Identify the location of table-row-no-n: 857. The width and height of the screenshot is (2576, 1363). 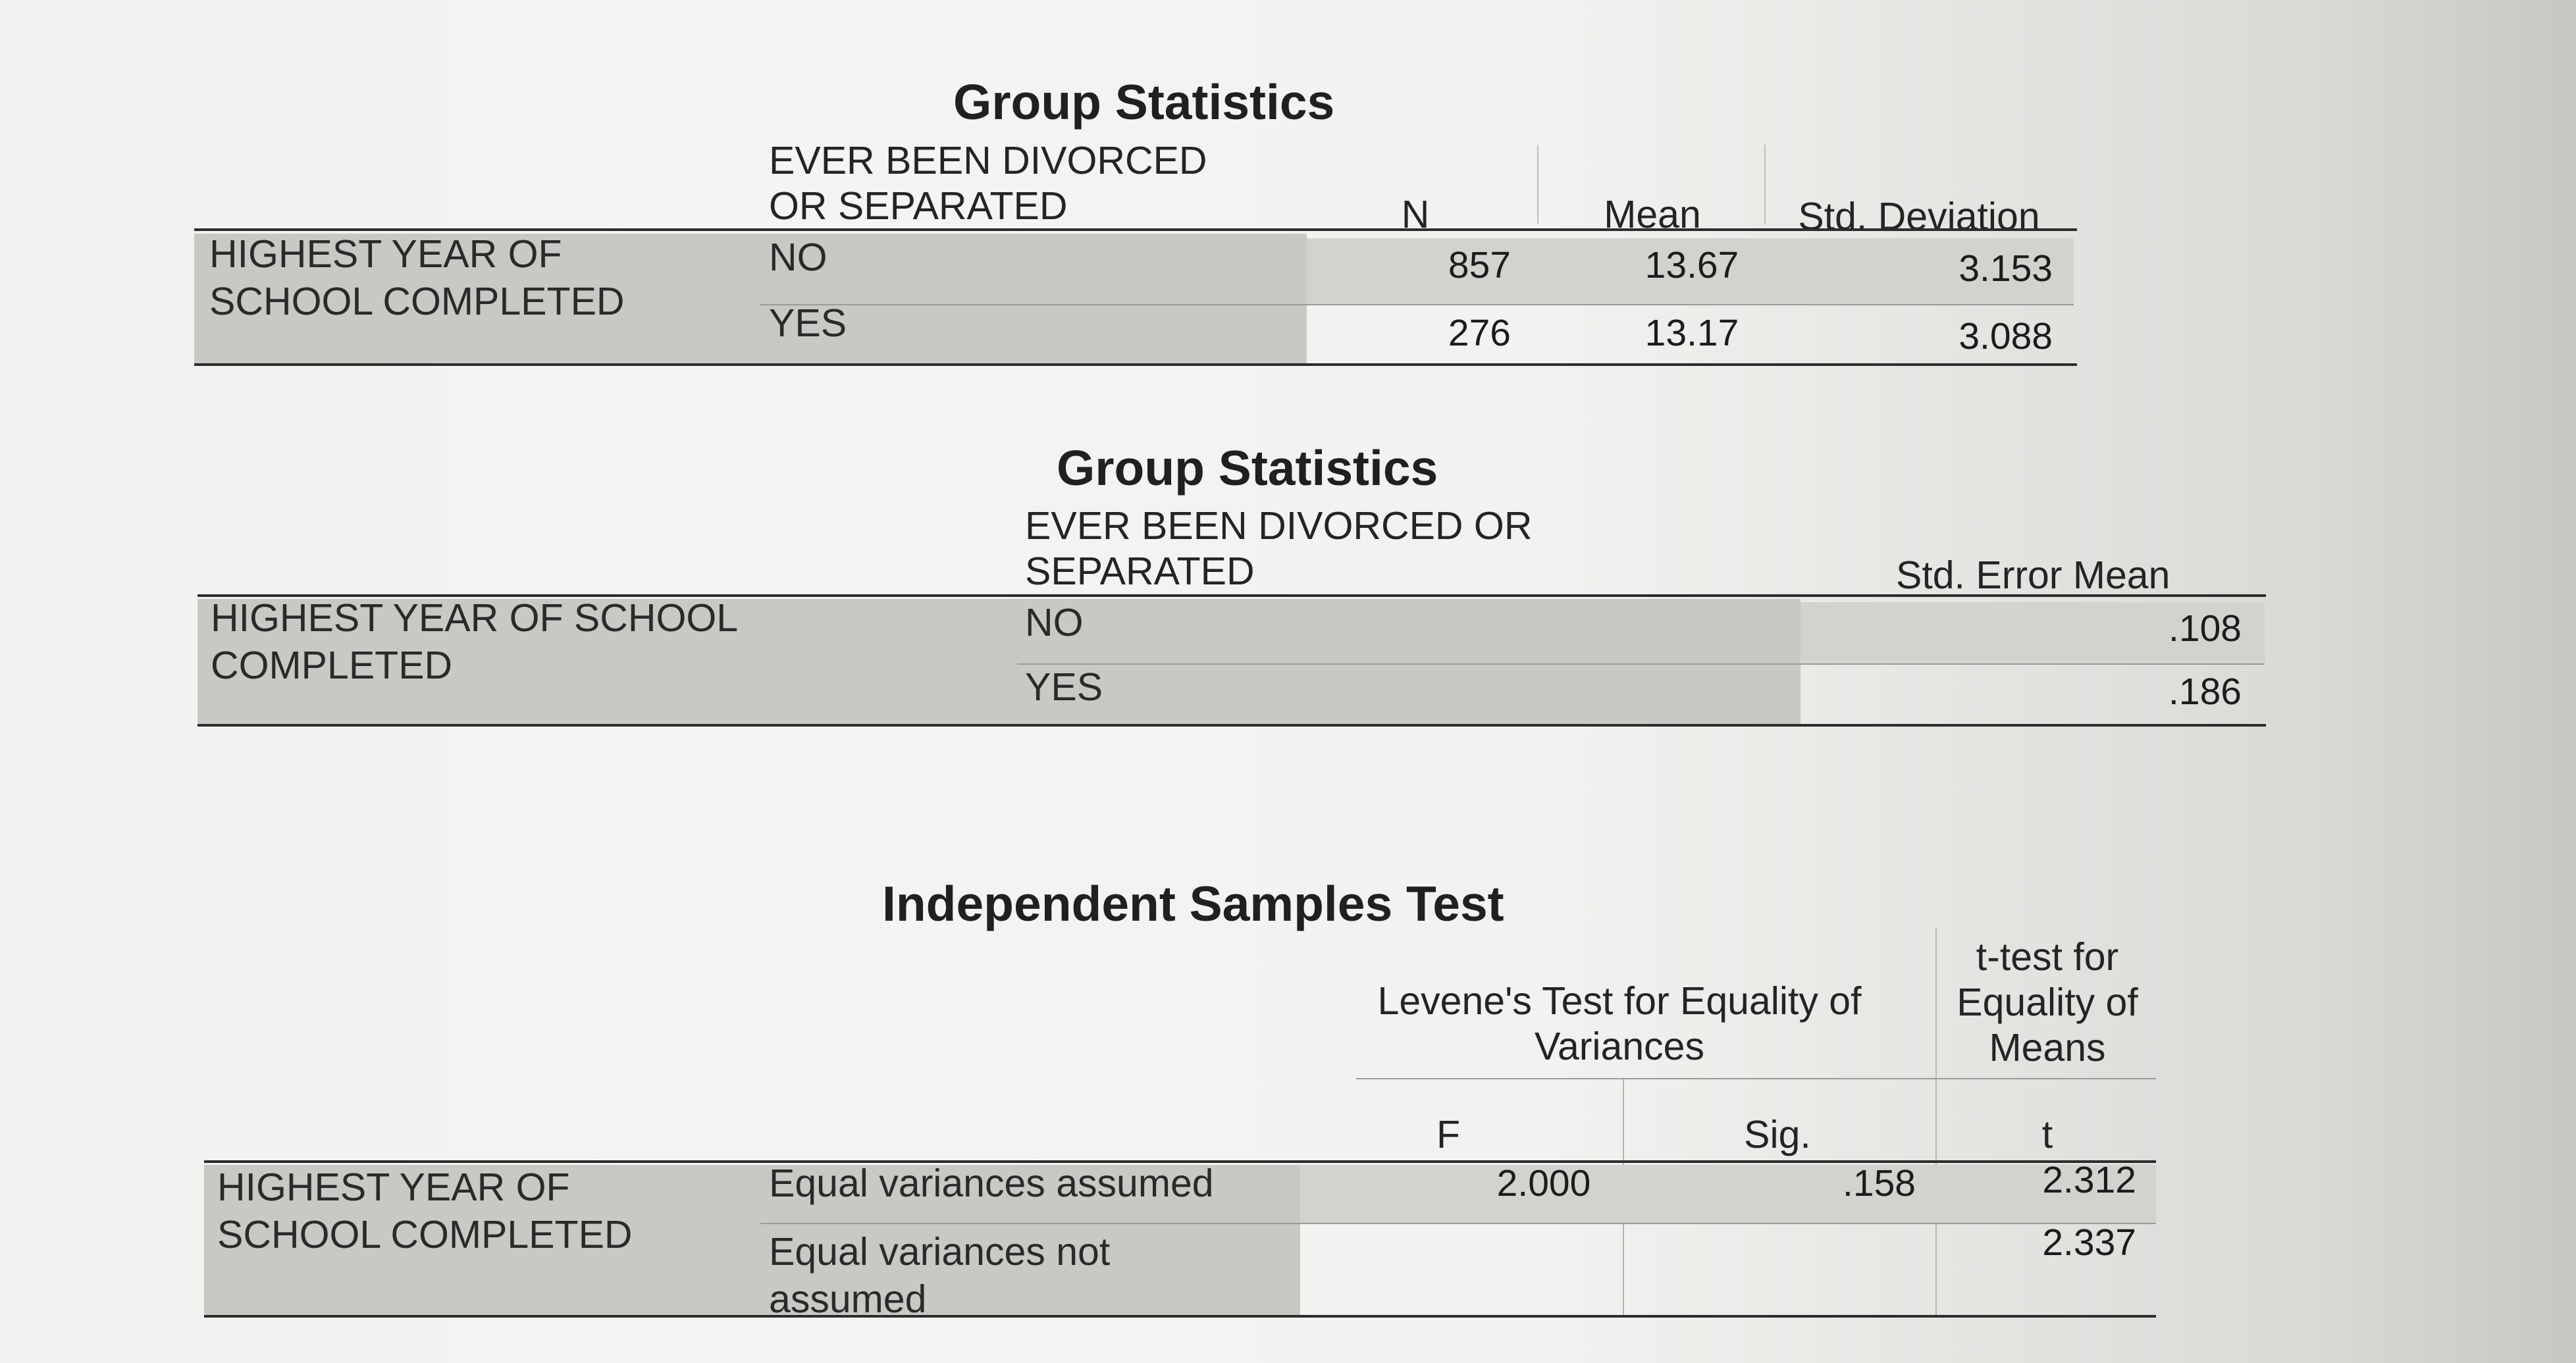
(1479, 265).